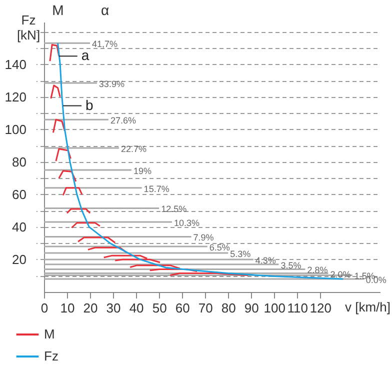 The image size is (392, 370). I want to click on annotation: 12.5%, so click(174, 209).